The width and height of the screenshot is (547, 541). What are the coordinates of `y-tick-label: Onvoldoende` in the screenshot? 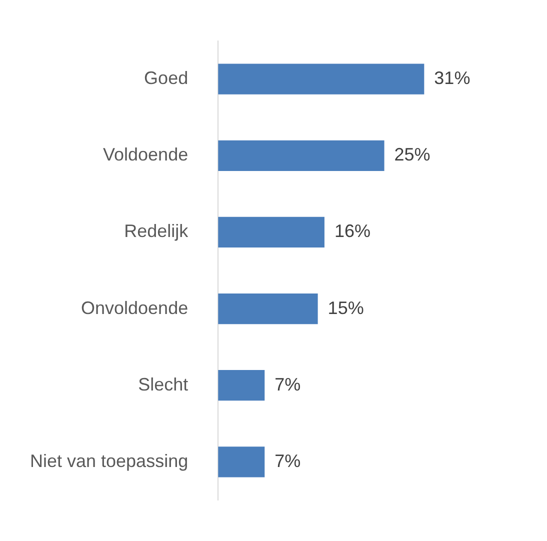 It's located at (134, 308).